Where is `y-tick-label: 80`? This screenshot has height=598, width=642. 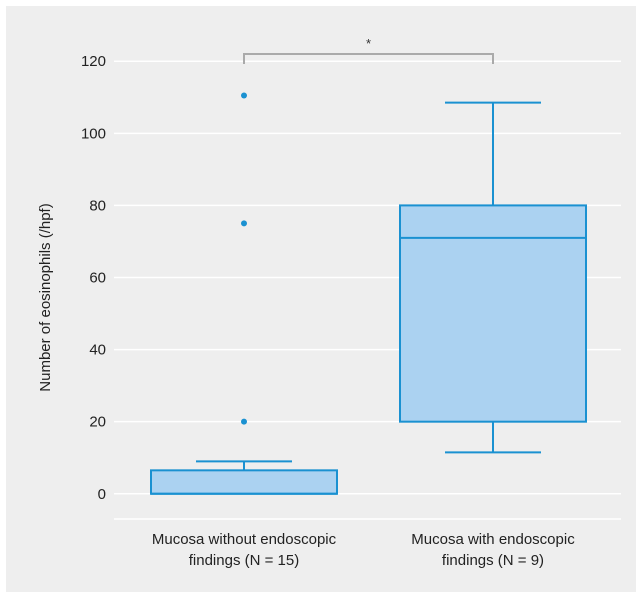
y-tick-label: 80 is located at coordinates (97, 205).